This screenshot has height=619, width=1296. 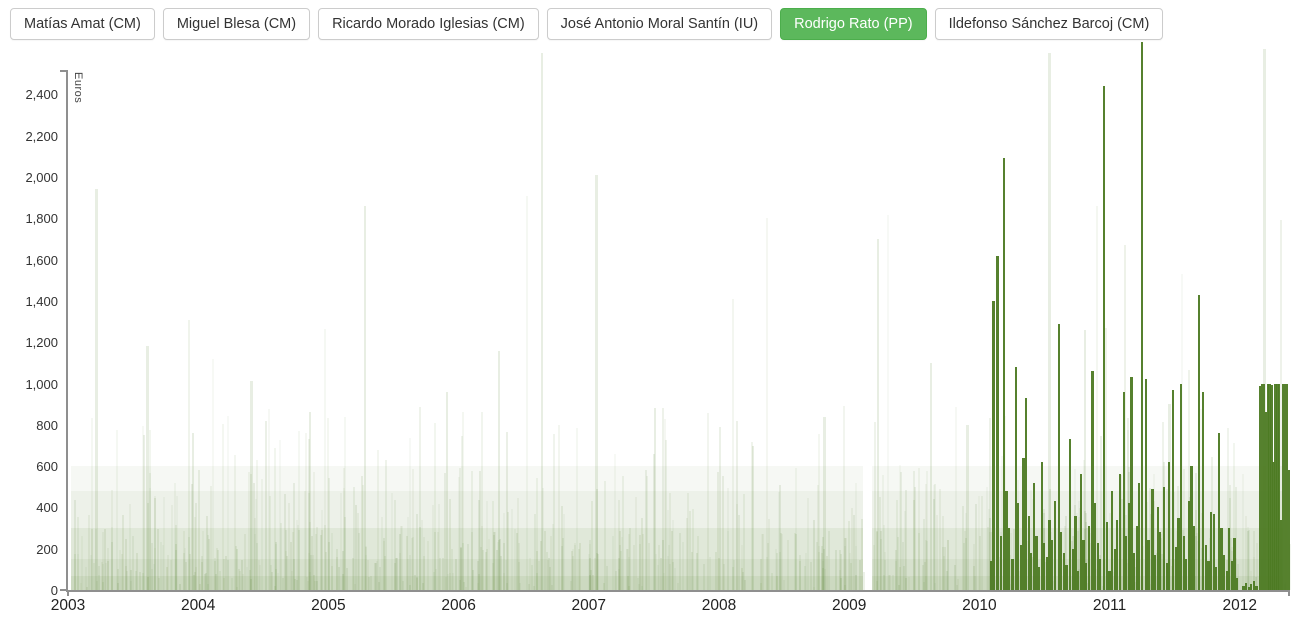 I want to click on cardholder-button-1: Miguel Blesa (CM), so click(x=236, y=24).